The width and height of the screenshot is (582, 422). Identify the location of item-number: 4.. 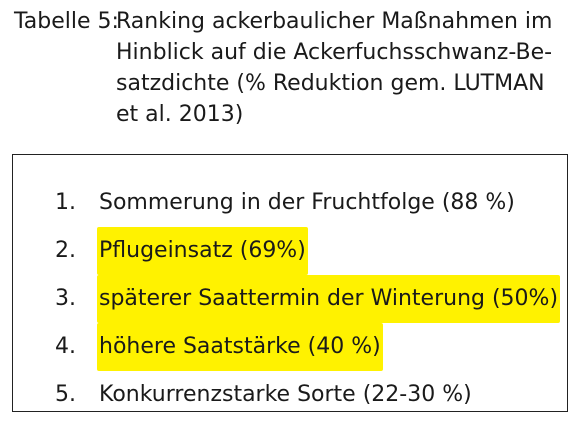
(65, 346).